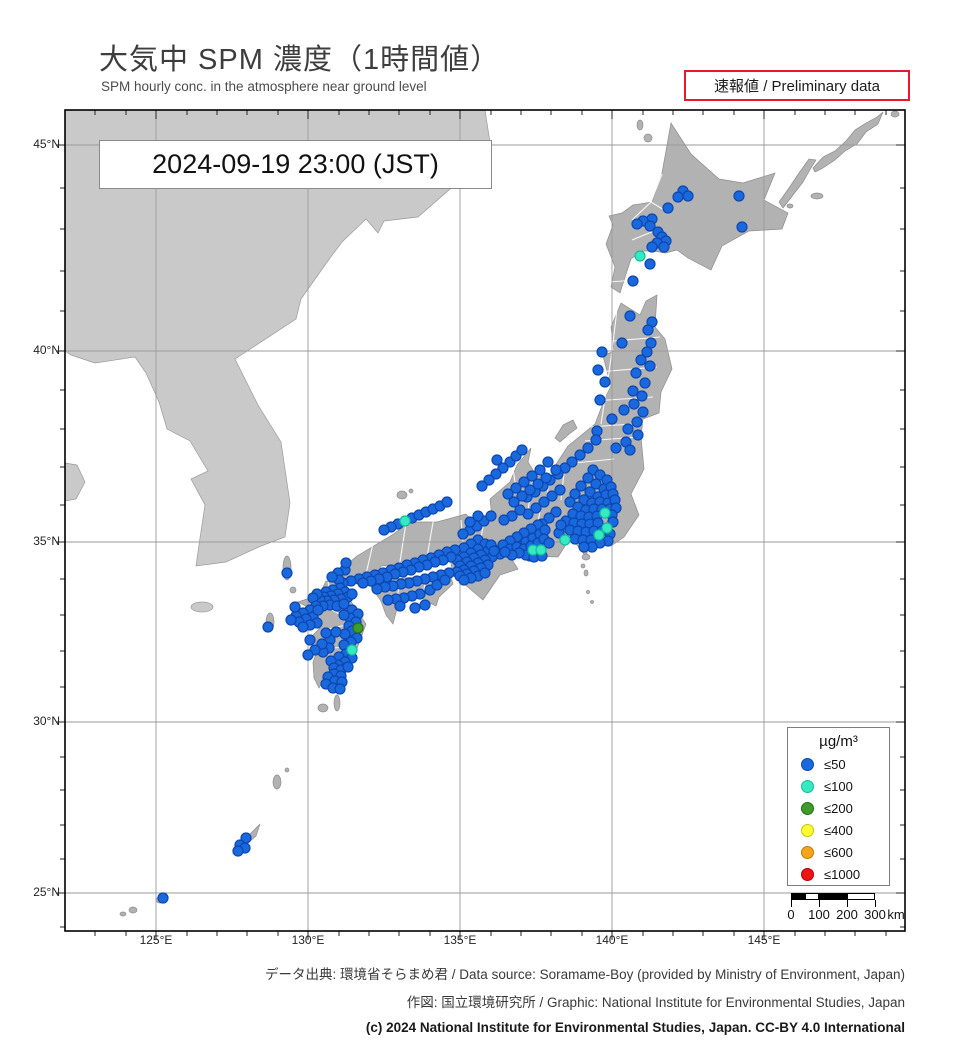 The image size is (980, 1060). I want to click on island-oki, so click(402, 495).